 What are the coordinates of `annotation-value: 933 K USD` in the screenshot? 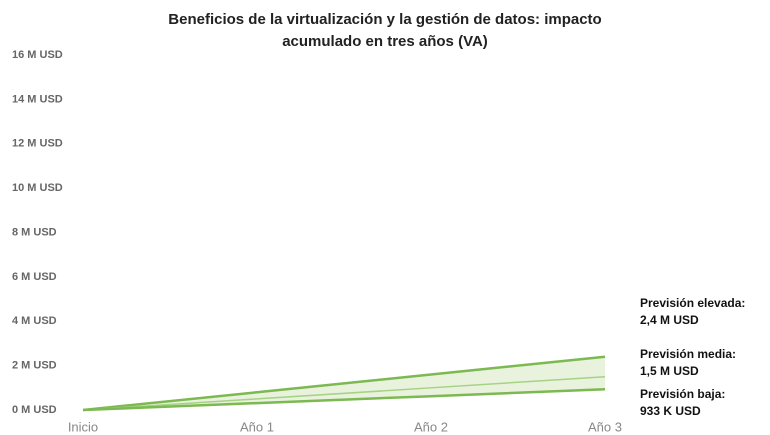 It's located at (670, 411).